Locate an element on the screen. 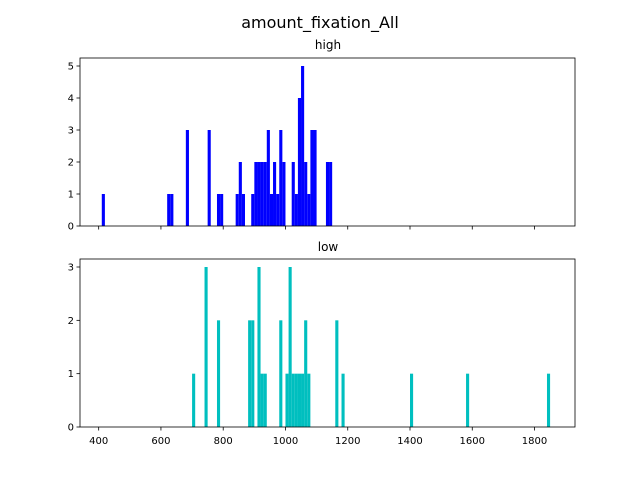 The width and height of the screenshot is (640, 480). x-tick-label: 600 is located at coordinates (160, 441).